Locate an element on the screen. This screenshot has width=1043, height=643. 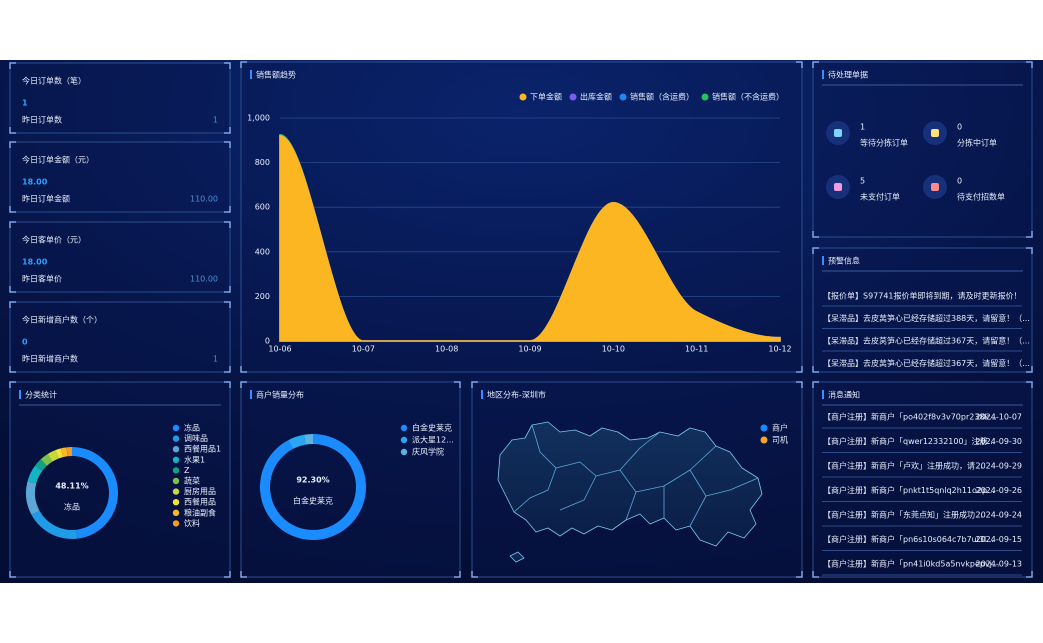
x-tick-label: 10-08 is located at coordinates (446, 349).